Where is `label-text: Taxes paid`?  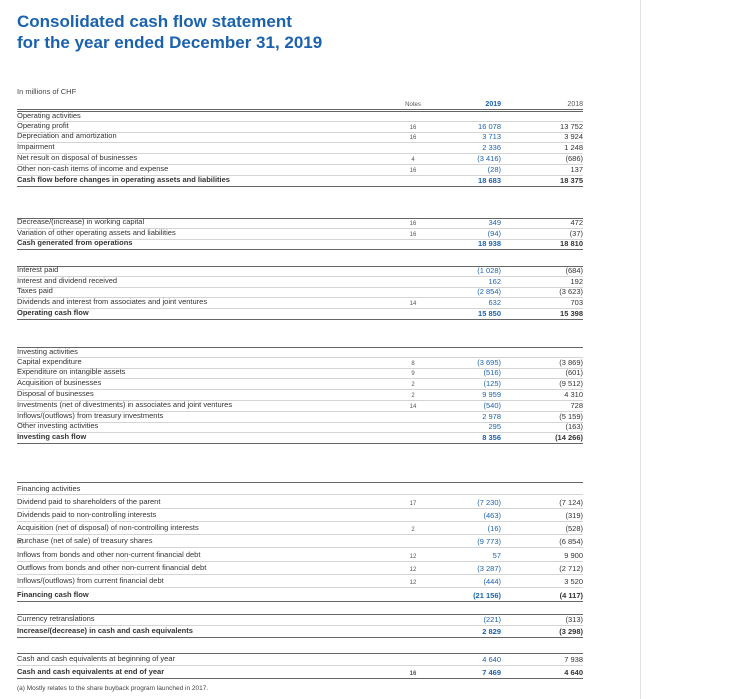
label-text: Taxes paid is located at coordinates (35, 291).